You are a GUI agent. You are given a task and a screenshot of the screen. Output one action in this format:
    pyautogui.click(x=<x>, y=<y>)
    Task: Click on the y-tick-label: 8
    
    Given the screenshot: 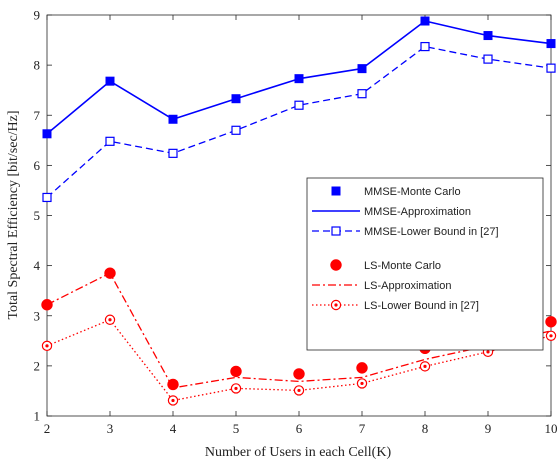 What is the action you would take?
    pyautogui.click(x=37, y=65)
    